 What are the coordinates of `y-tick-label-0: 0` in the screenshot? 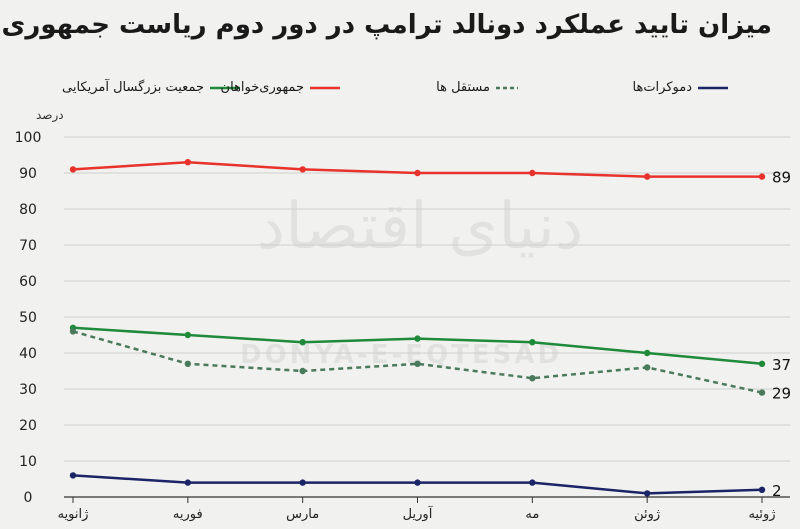 It's located at (28, 498).